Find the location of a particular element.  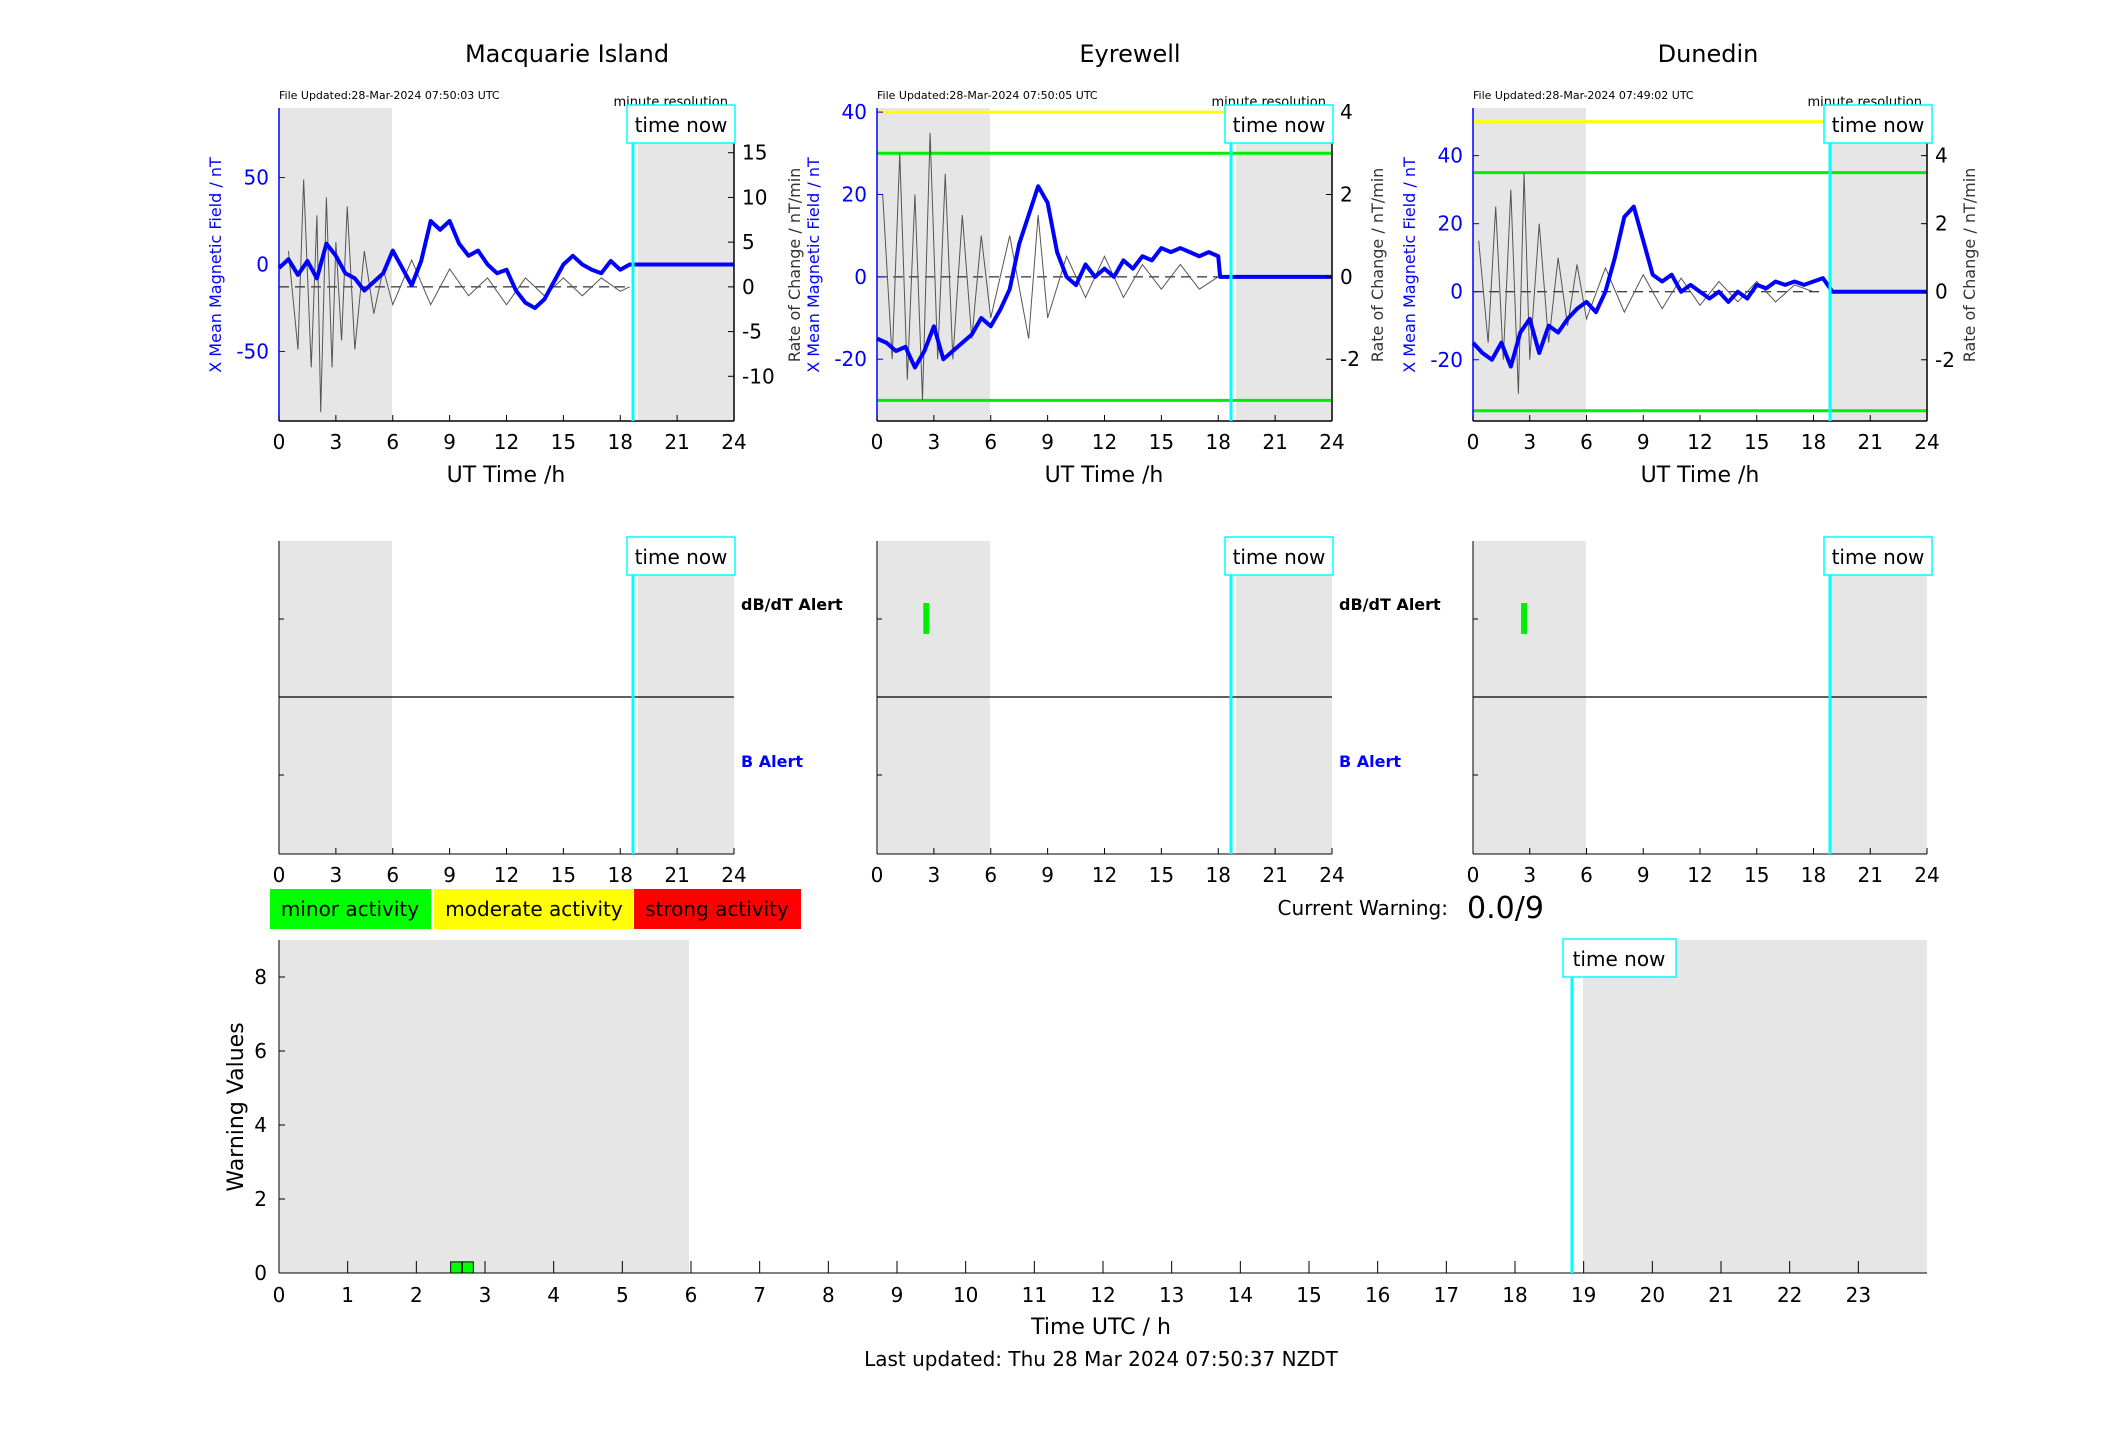

x-tick-label: 11 is located at coordinates (1034, 1295).